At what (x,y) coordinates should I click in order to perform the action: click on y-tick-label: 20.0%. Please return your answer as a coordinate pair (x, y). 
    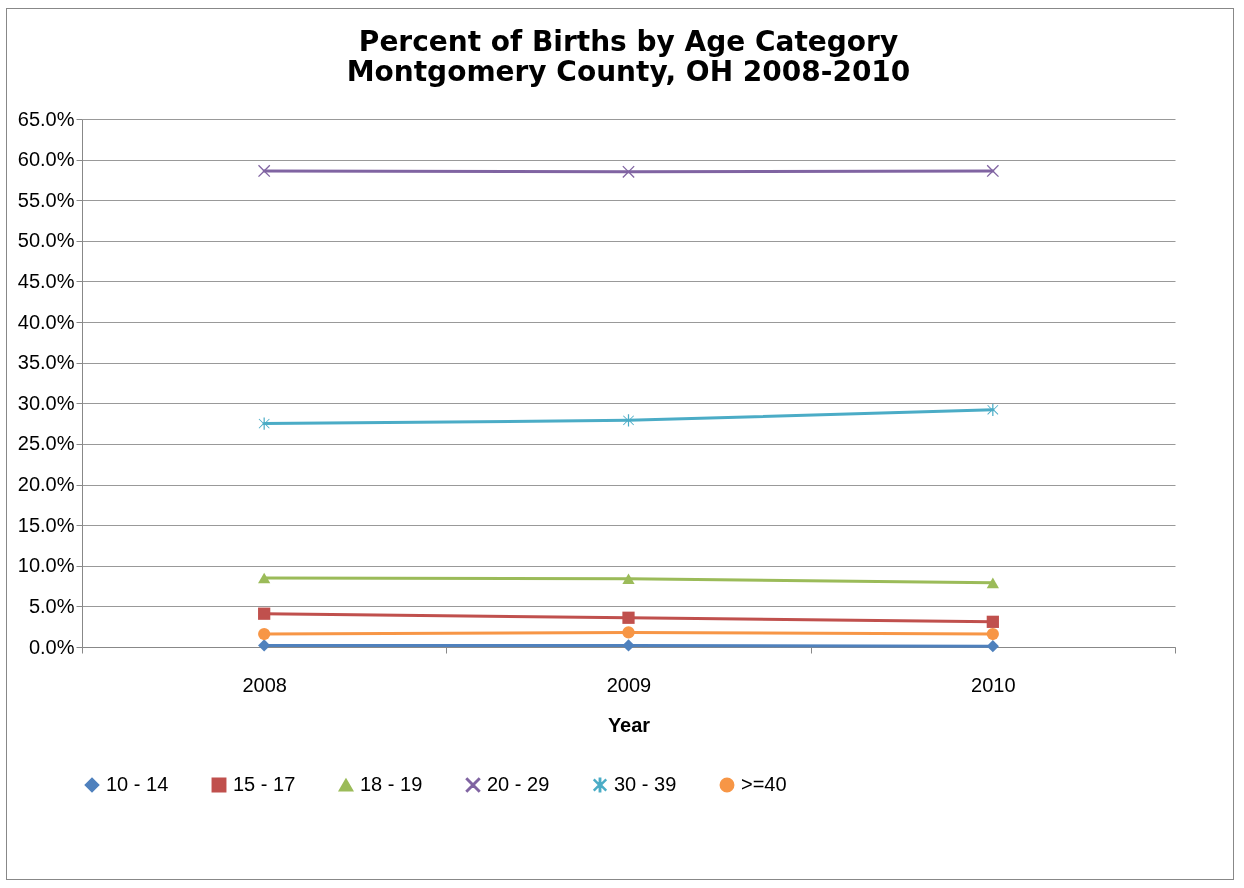
    Looking at the image, I should click on (46, 484).